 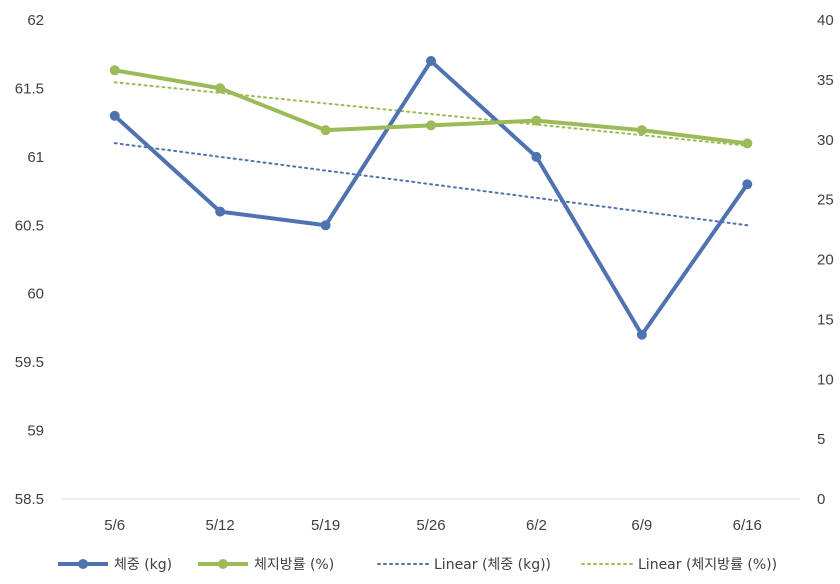 I want to click on legend-label: 체지방률 (%), so click(x=294, y=565).